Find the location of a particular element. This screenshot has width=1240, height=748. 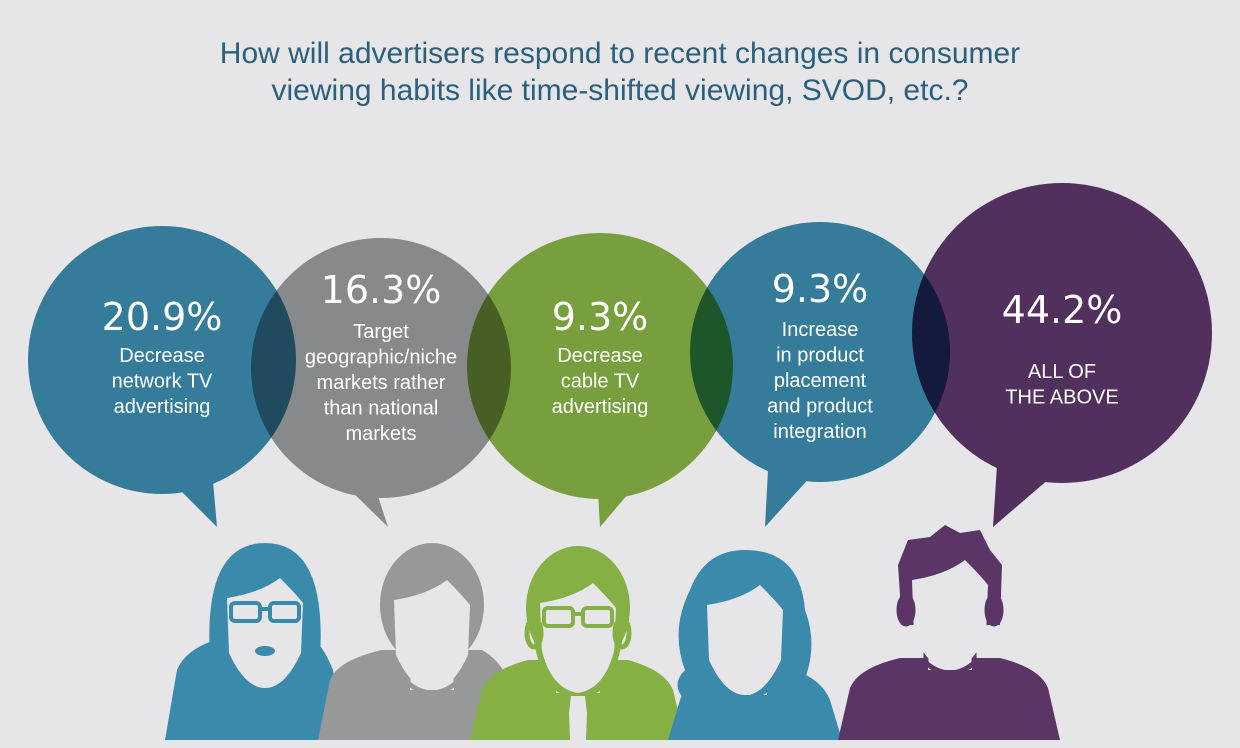

percentage-label: 20.9% is located at coordinates (162, 317).